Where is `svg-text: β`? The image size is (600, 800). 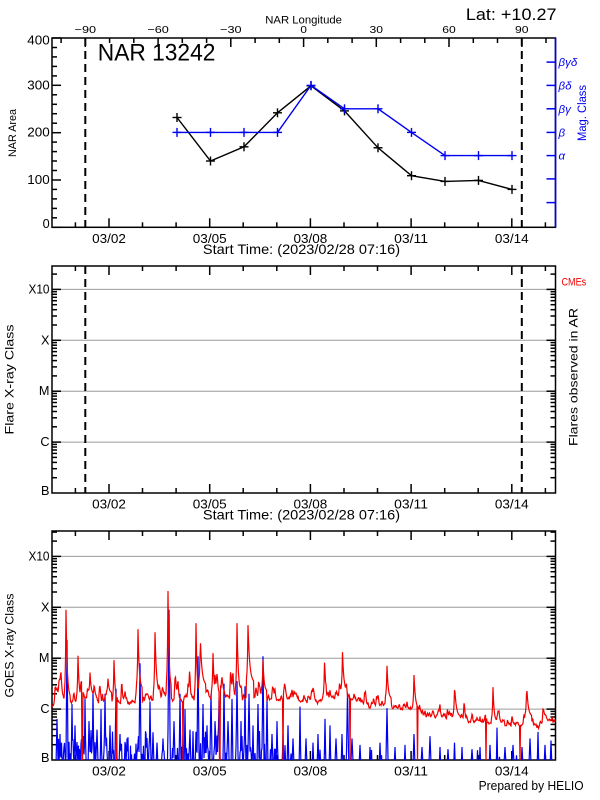 svg-text: β is located at coordinates (562, 133).